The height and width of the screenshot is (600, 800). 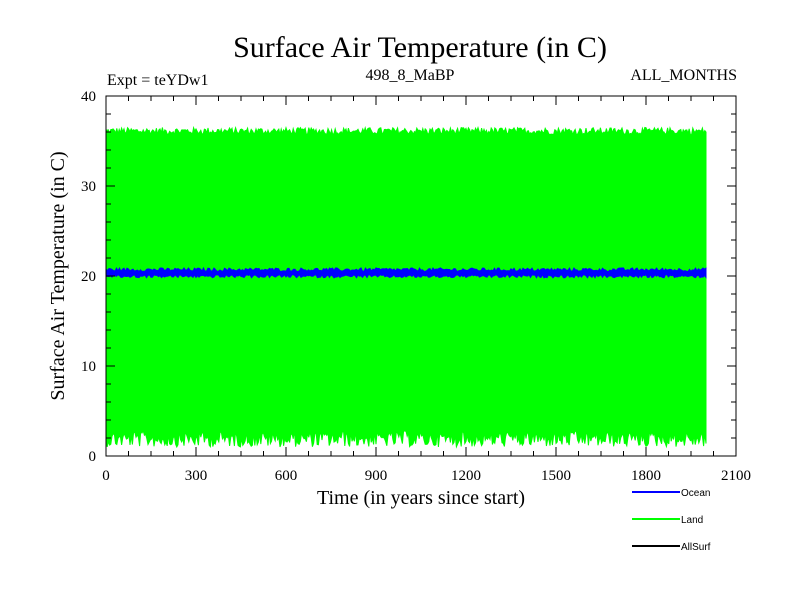 What do you see at coordinates (93, 457) in the screenshot?
I see `y-tick-label: 0` at bounding box center [93, 457].